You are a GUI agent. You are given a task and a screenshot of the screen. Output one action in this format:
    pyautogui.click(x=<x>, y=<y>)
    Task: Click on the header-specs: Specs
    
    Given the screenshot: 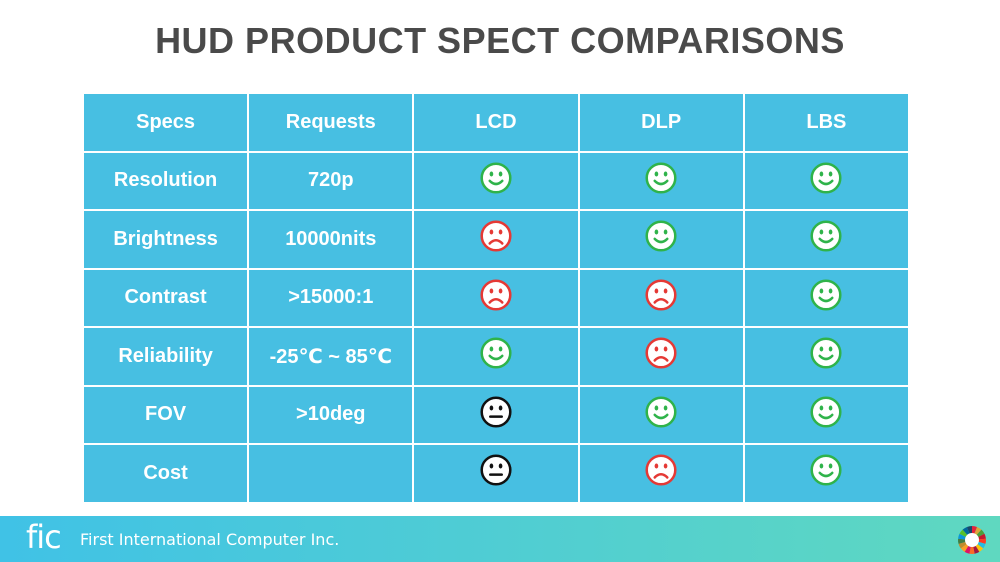 What is the action you would take?
    pyautogui.click(x=165, y=122)
    